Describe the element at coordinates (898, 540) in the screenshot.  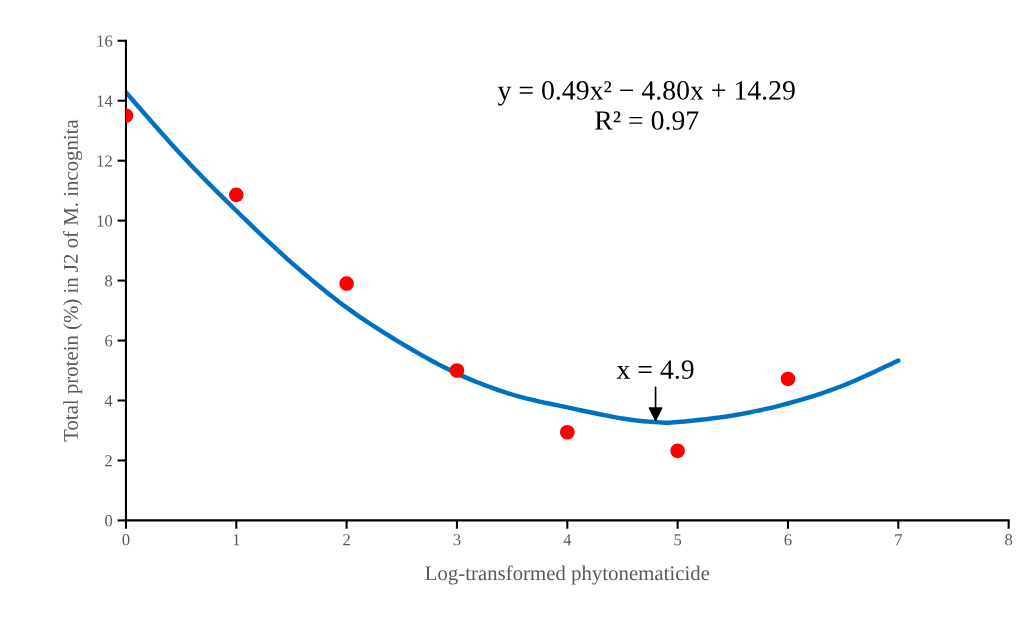
I see `x-tick-label: 7` at that location.